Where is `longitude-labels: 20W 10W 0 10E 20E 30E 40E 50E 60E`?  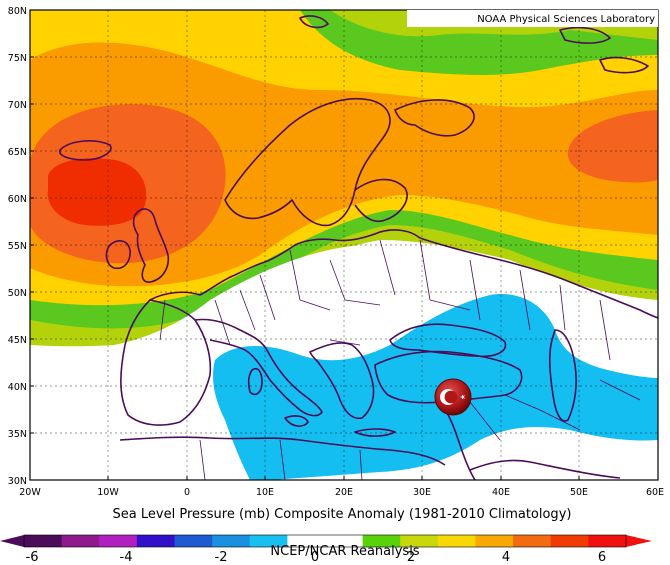 longitude-labels: 20W 10W 0 10E 20E 30E 40E 50E 60E is located at coordinates (341, 492).